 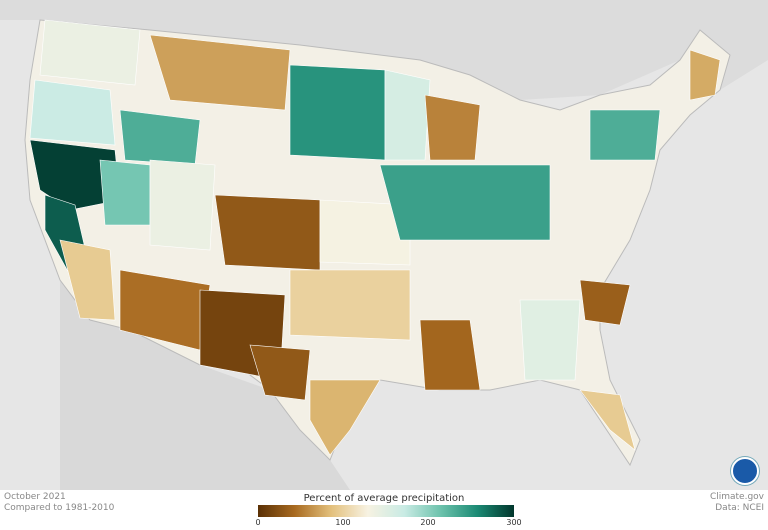 What do you see at coordinates (384, 498) in the screenshot?
I see `legend-title: Percent of average precipitation` at bounding box center [384, 498].